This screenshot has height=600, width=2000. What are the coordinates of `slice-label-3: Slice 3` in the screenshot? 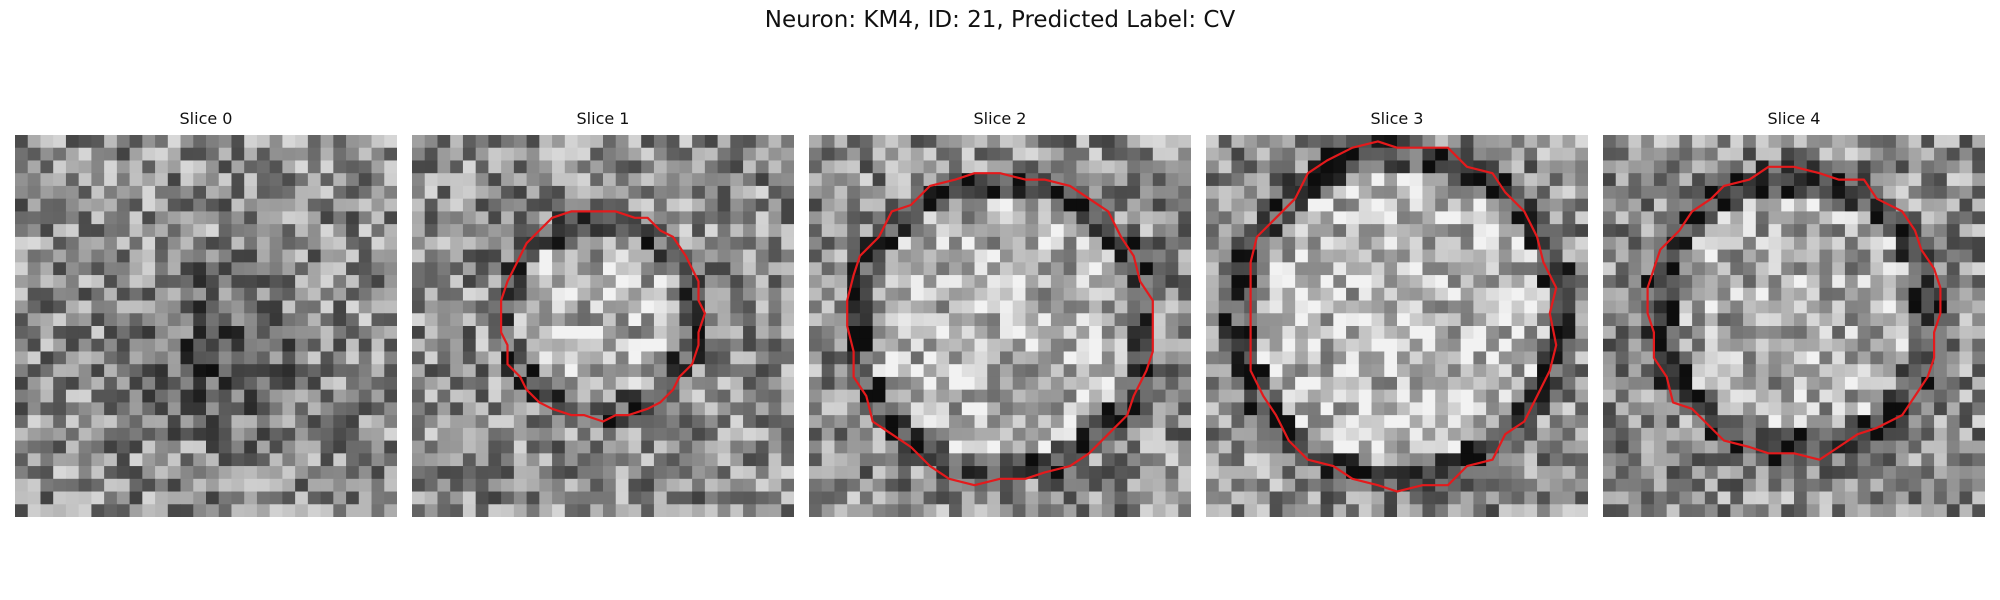 It's located at (1397, 118).